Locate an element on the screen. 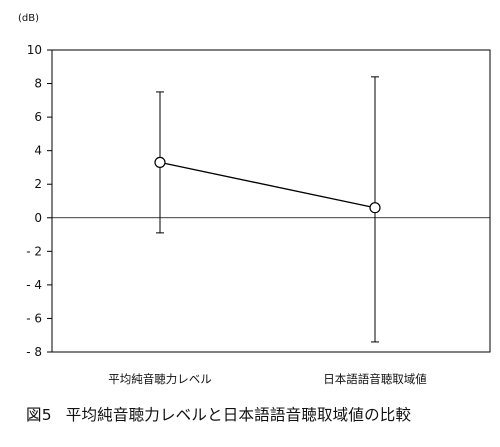  series-line-group is located at coordinates (267, 185).